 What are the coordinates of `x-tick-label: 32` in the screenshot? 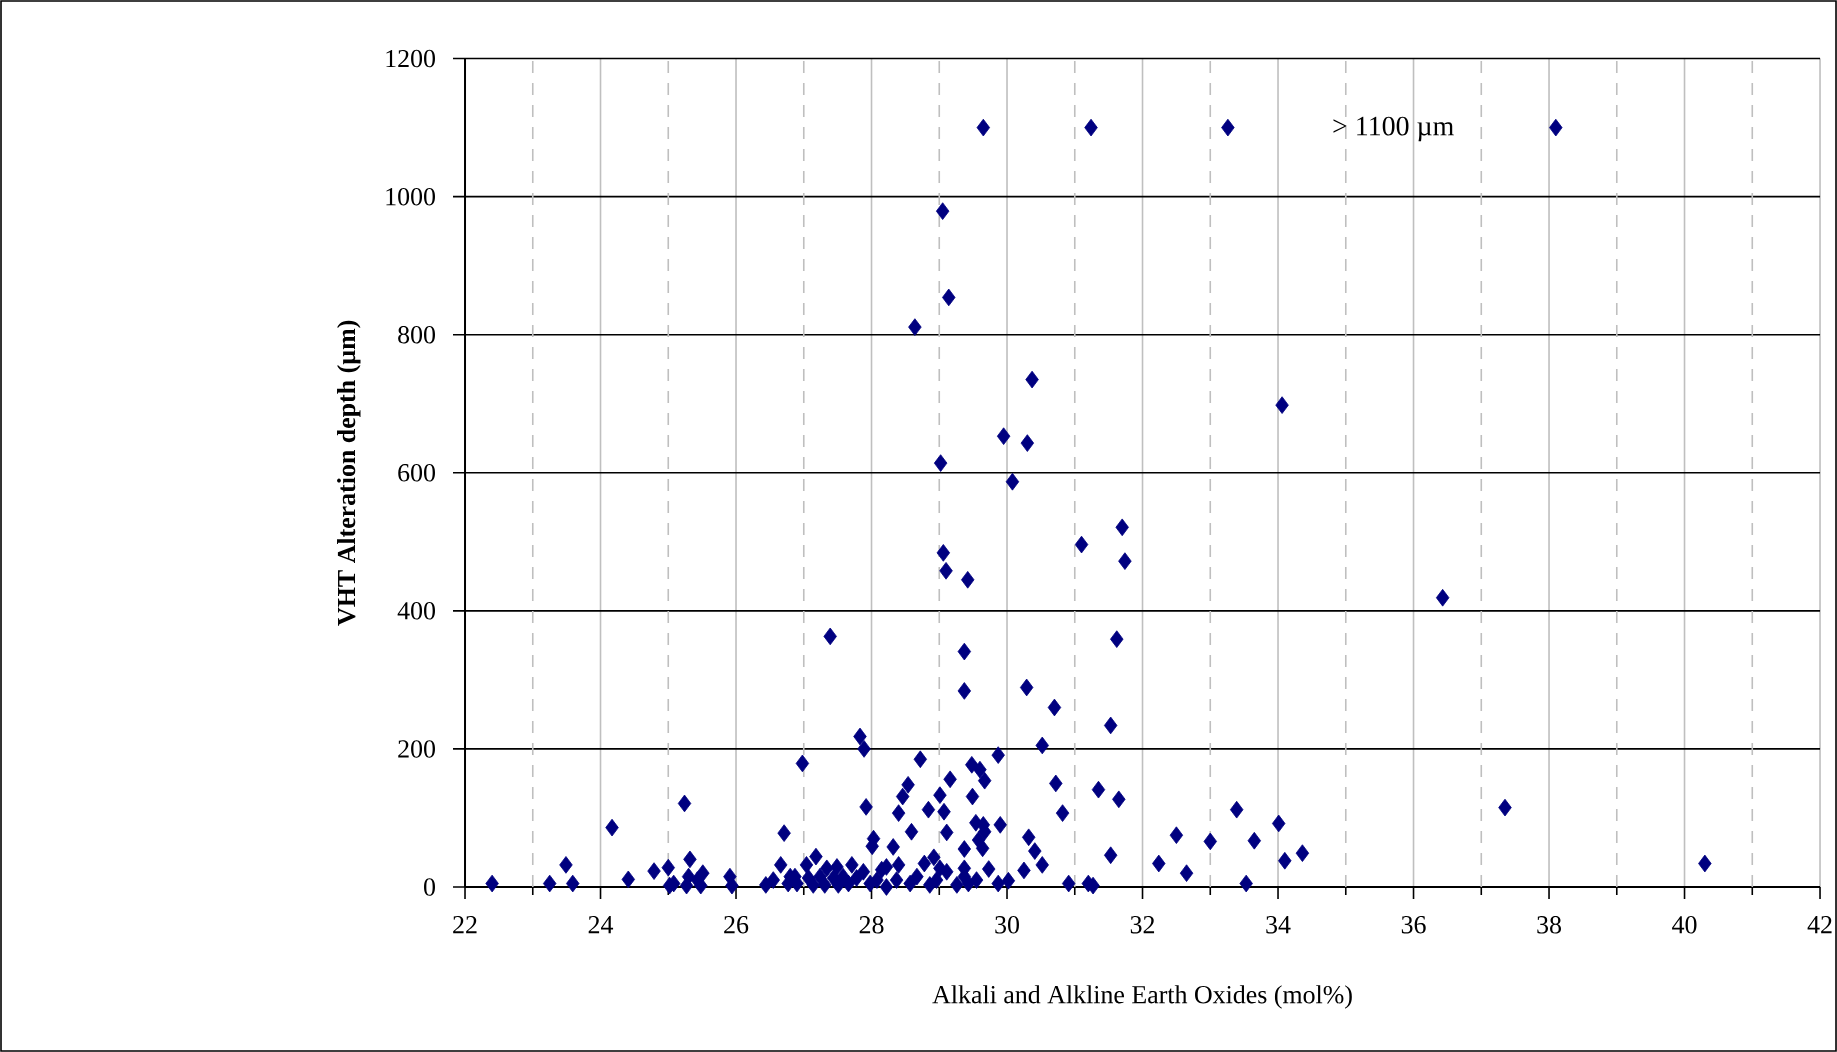 It's located at (1142, 925).